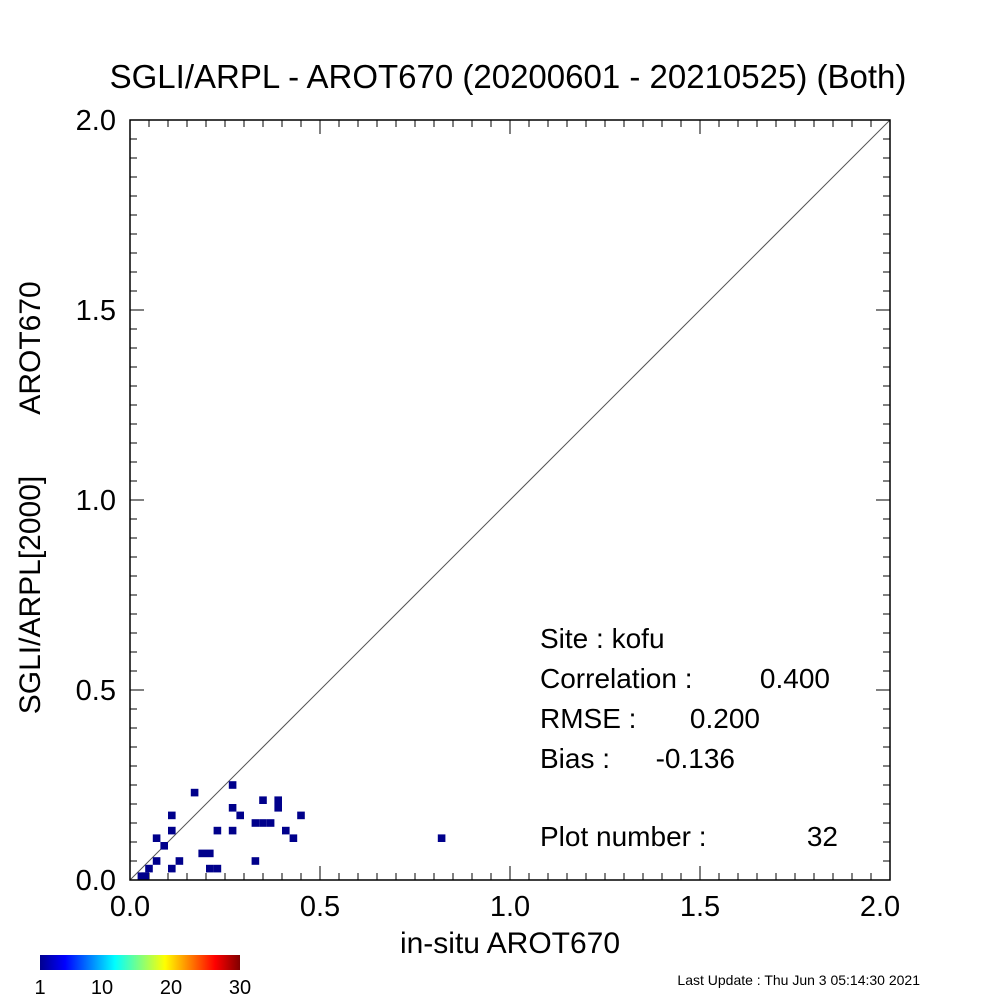  Describe the element at coordinates (602, 638) in the screenshot. I see `site-label: Site : kofu` at that location.